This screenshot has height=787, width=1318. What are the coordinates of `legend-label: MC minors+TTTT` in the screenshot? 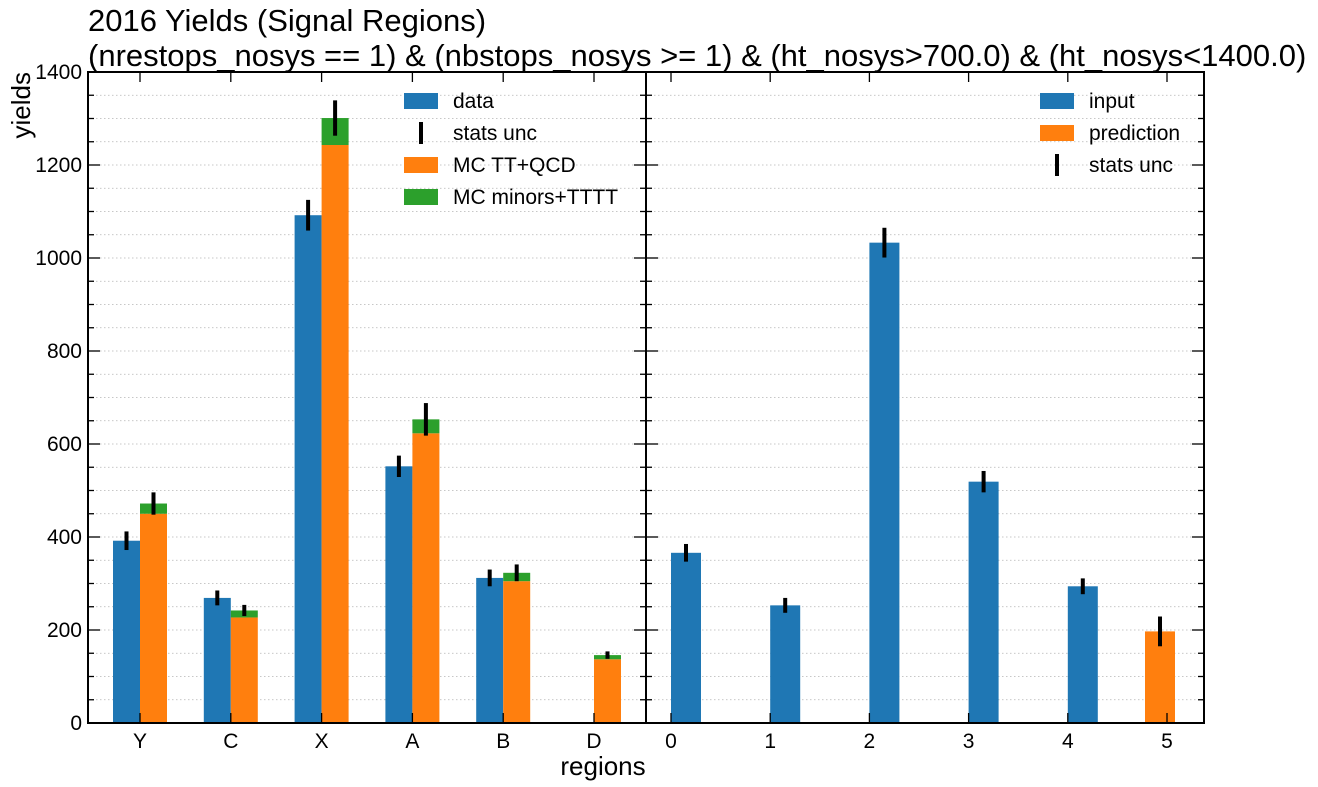 It's located at (535, 197).